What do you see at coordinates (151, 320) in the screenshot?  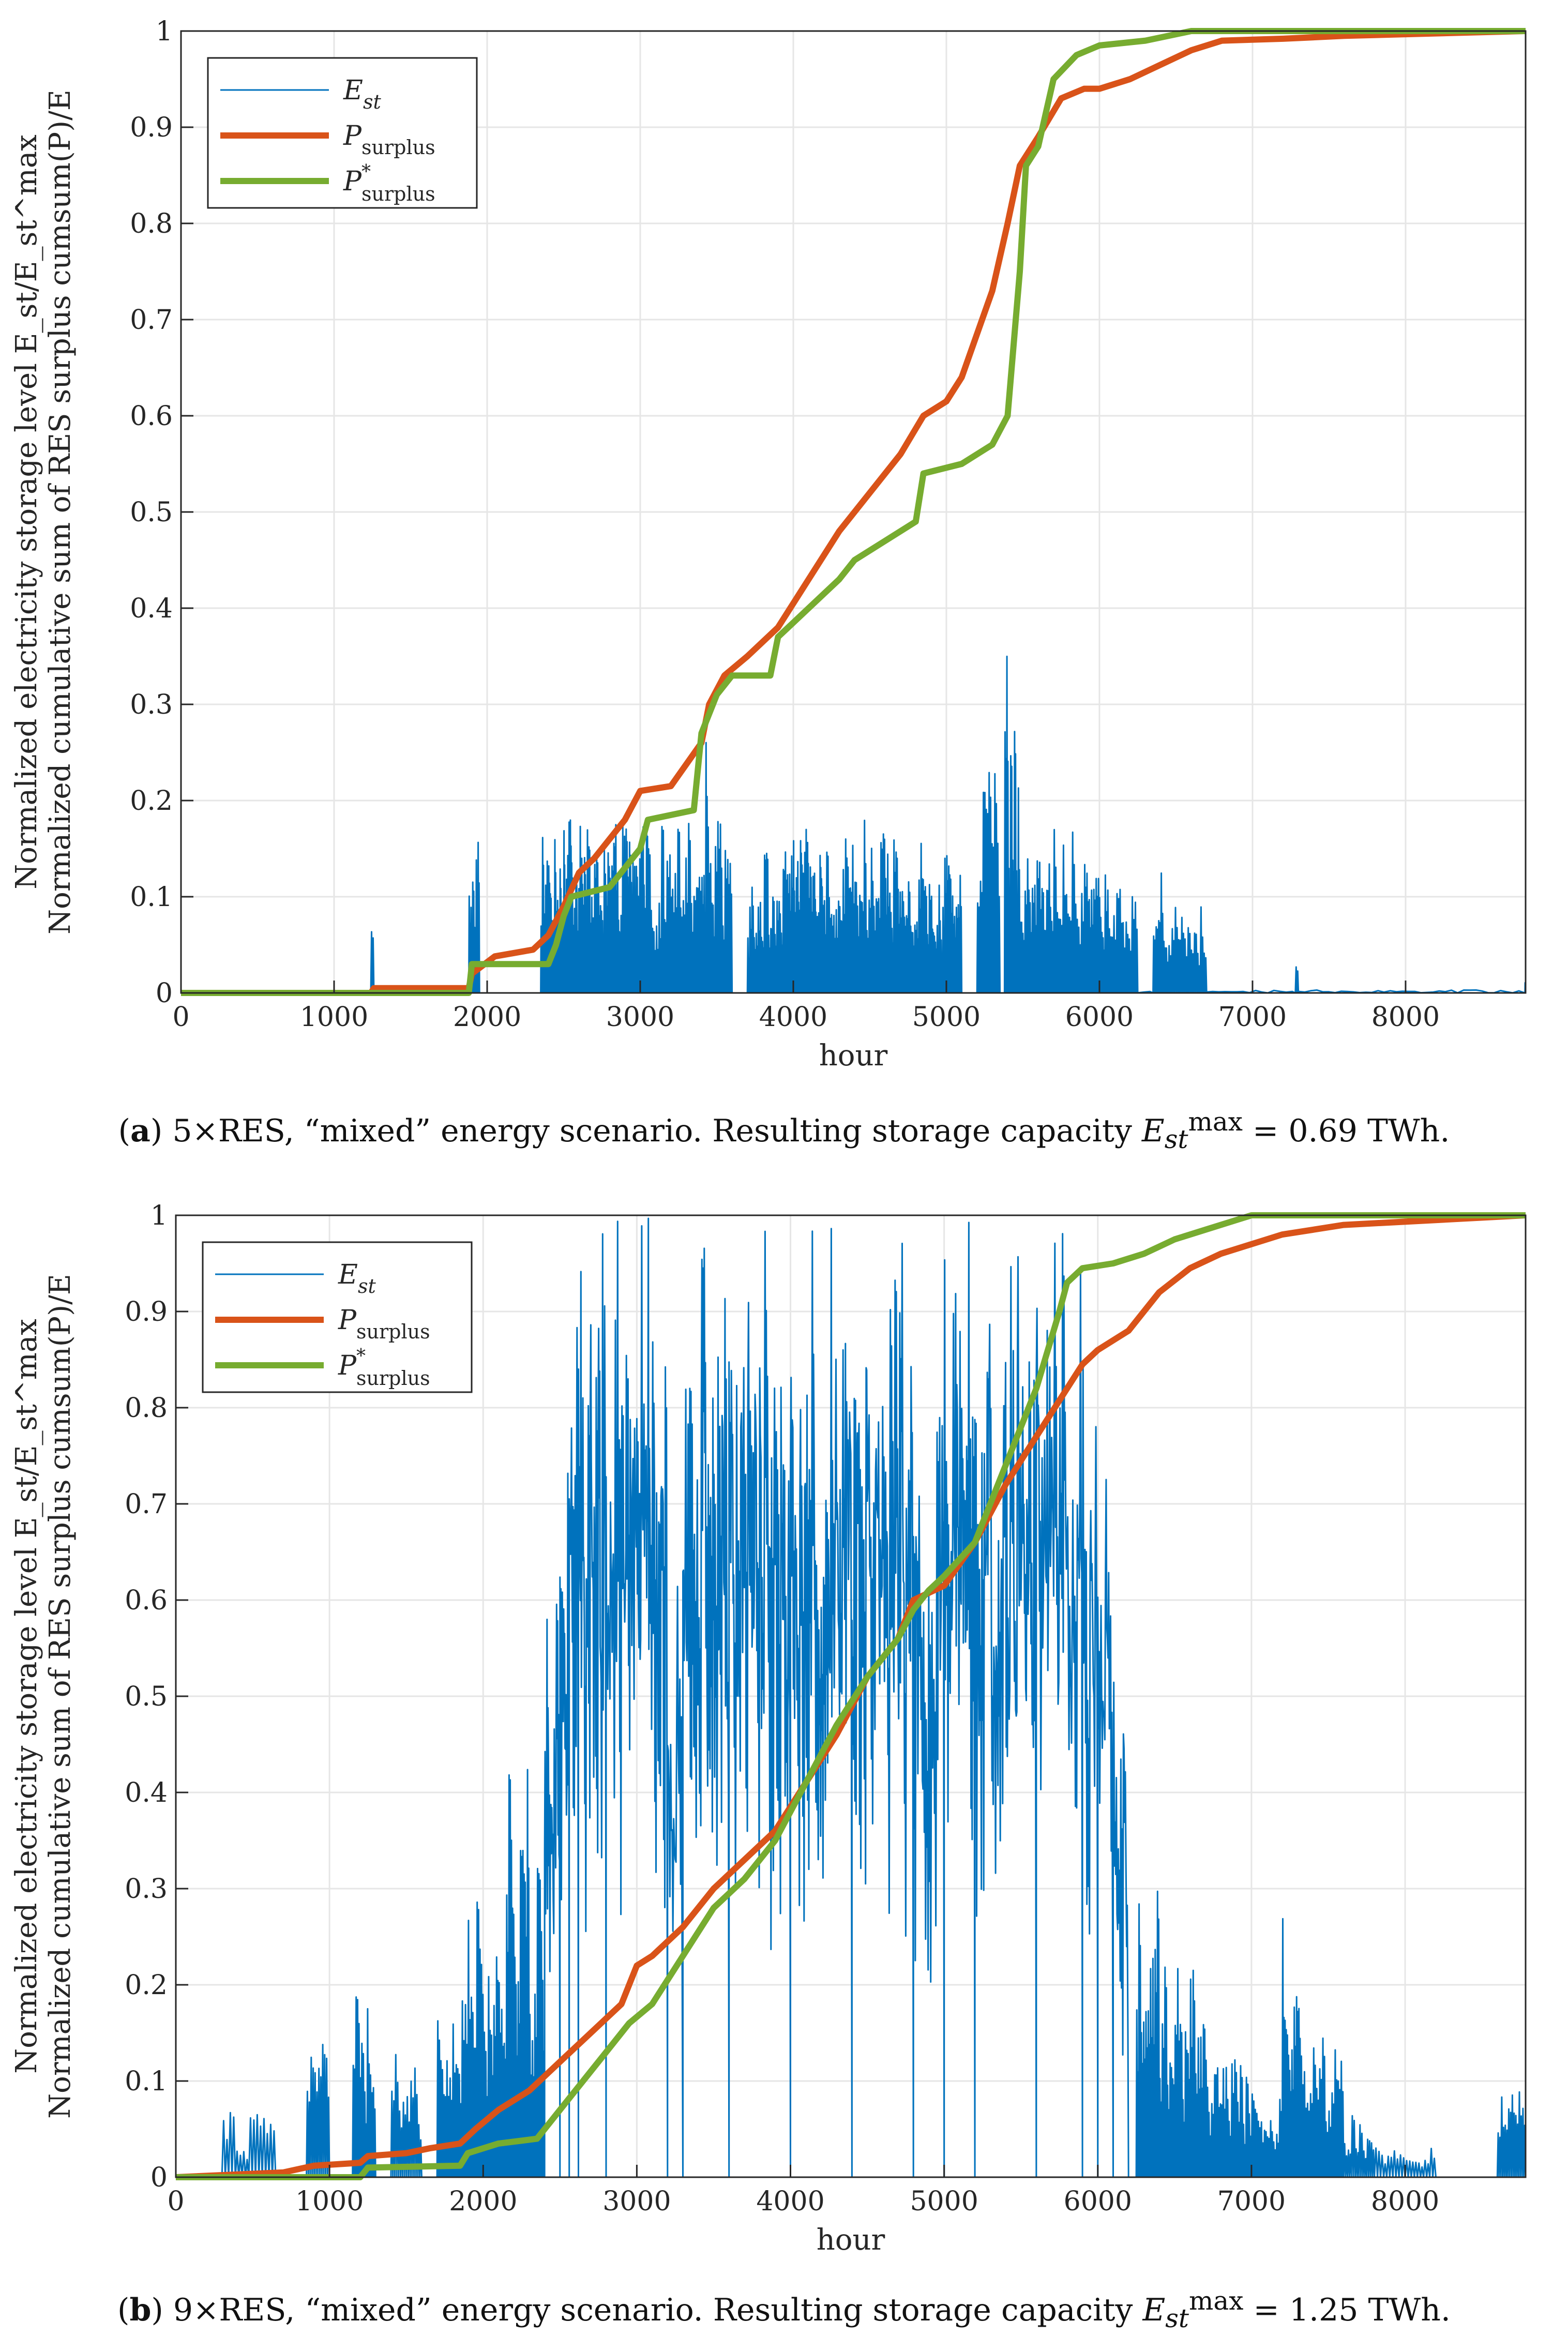 I see `p0-ytick-label-7: 0.7` at bounding box center [151, 320].